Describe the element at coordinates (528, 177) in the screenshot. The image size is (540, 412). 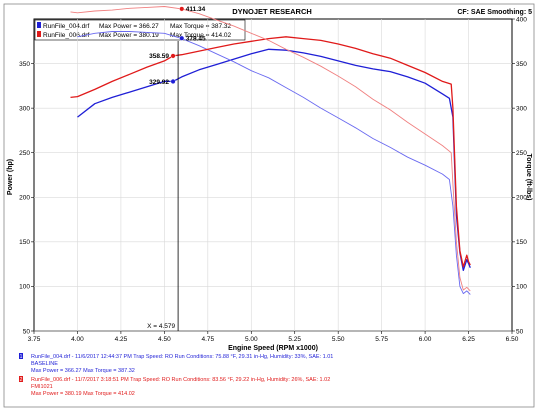
I see `y2-axis-title: Torque (ft-lbs)` at that location.